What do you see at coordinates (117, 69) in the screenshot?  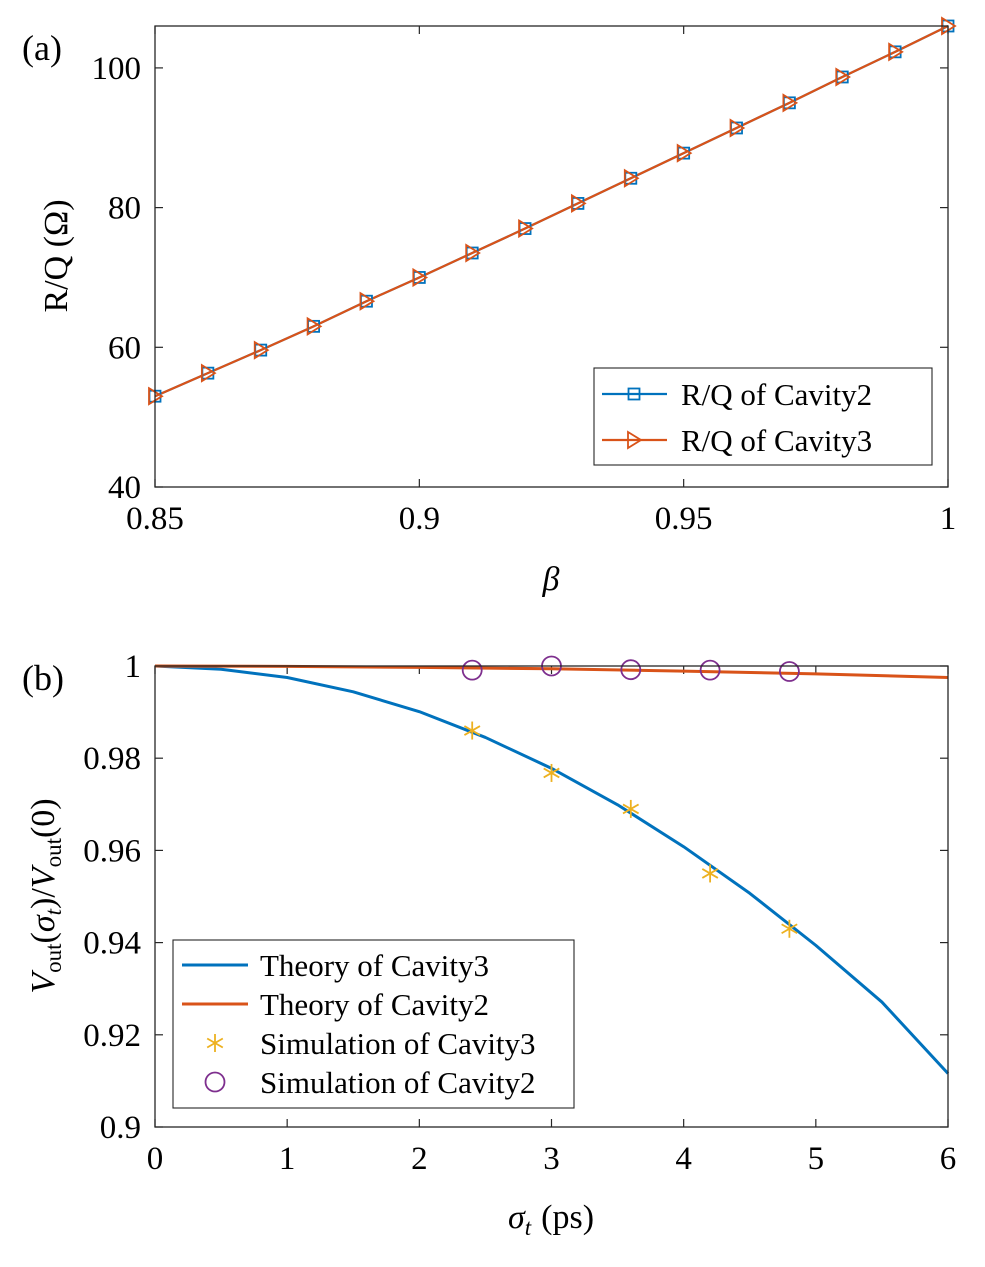 I see `panel-a-y-tick-label: 100` at bounding box center [117, 69].